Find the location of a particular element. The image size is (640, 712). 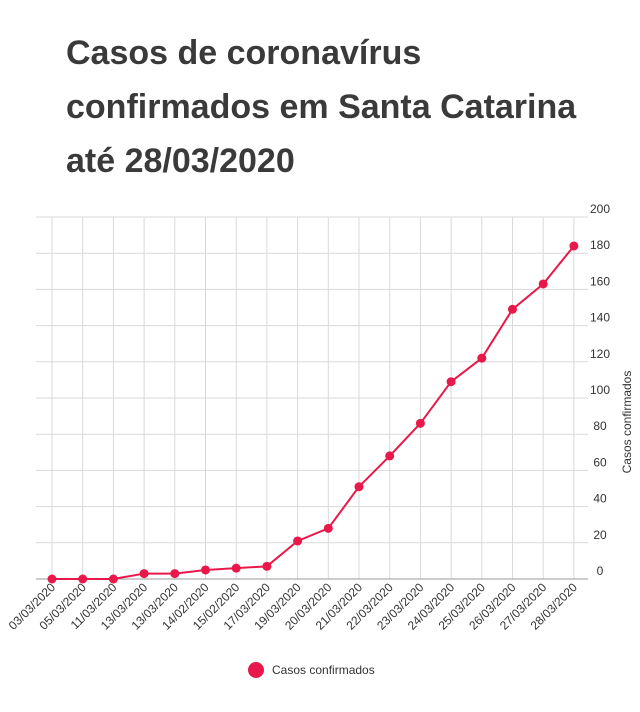

y-tick-label: 40 is located at coordinates (600, 499).